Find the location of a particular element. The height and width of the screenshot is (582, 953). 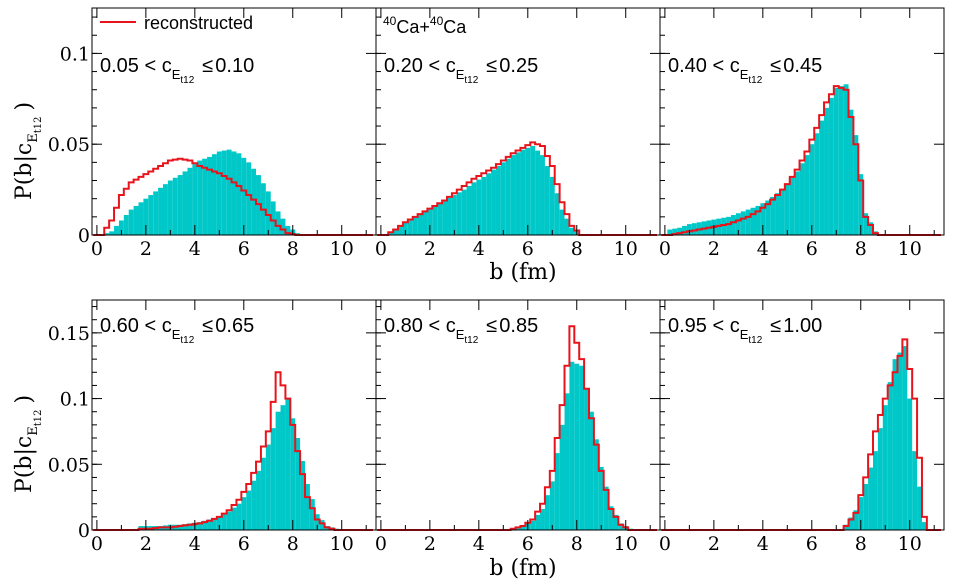

panel-range-label: 0.80 < cEt12≤ 0.85 is located at coordinates (461, 330).